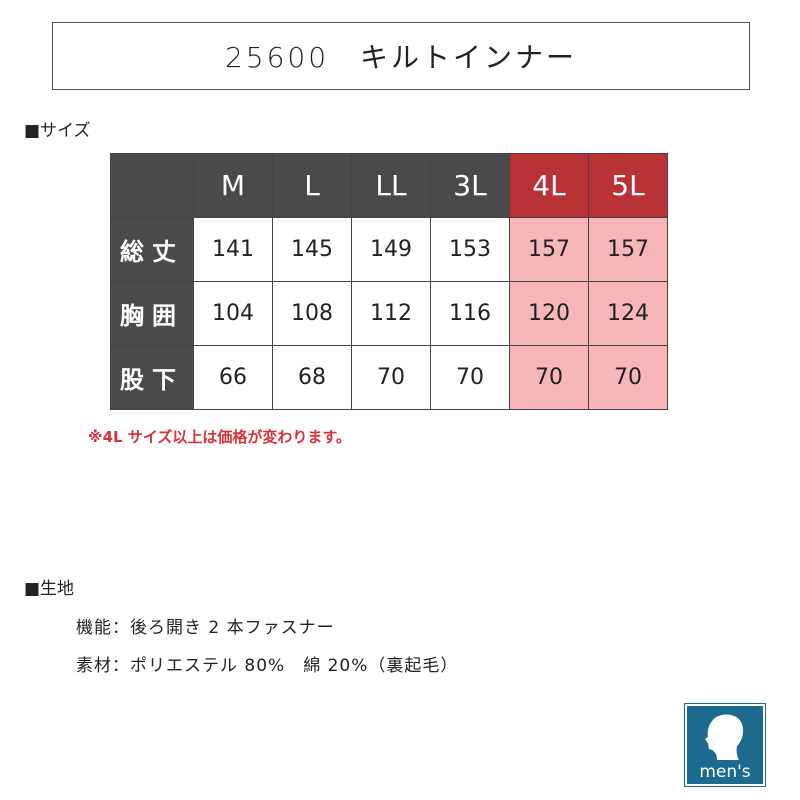 The image size is (800, 800). I want to click on cell: 141, so click(233, 249).